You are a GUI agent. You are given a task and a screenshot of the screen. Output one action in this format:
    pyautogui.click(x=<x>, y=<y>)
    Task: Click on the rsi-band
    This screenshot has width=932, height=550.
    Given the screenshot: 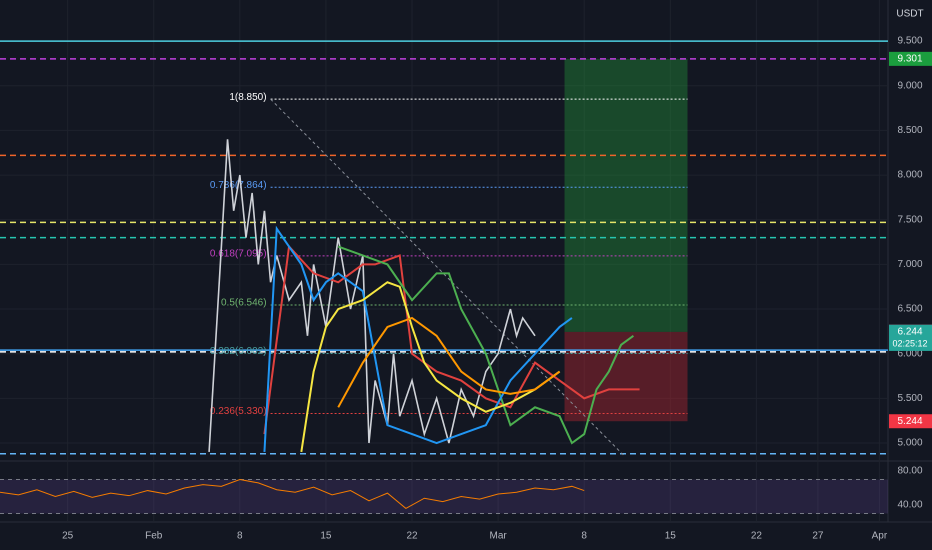 What is the action you would take?
    pyautogui.click(x=444, y=496)
    